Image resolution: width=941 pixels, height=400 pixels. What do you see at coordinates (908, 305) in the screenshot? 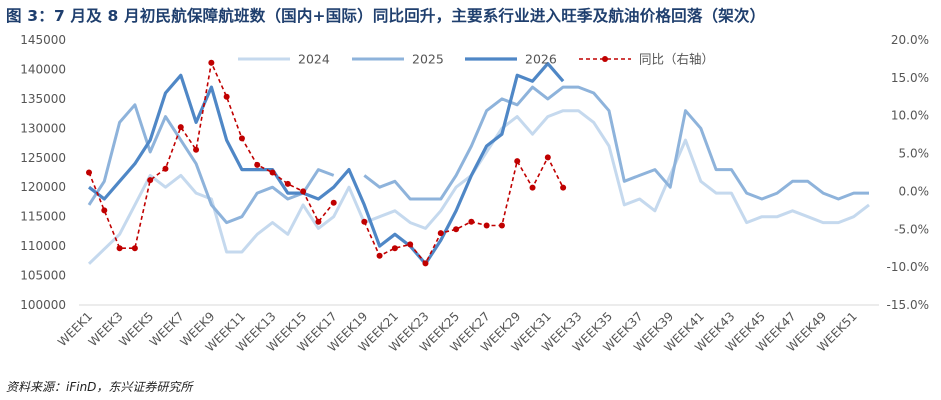
I see `right-axis-tick-label: -15.0%` at bounding box center [908, 305].